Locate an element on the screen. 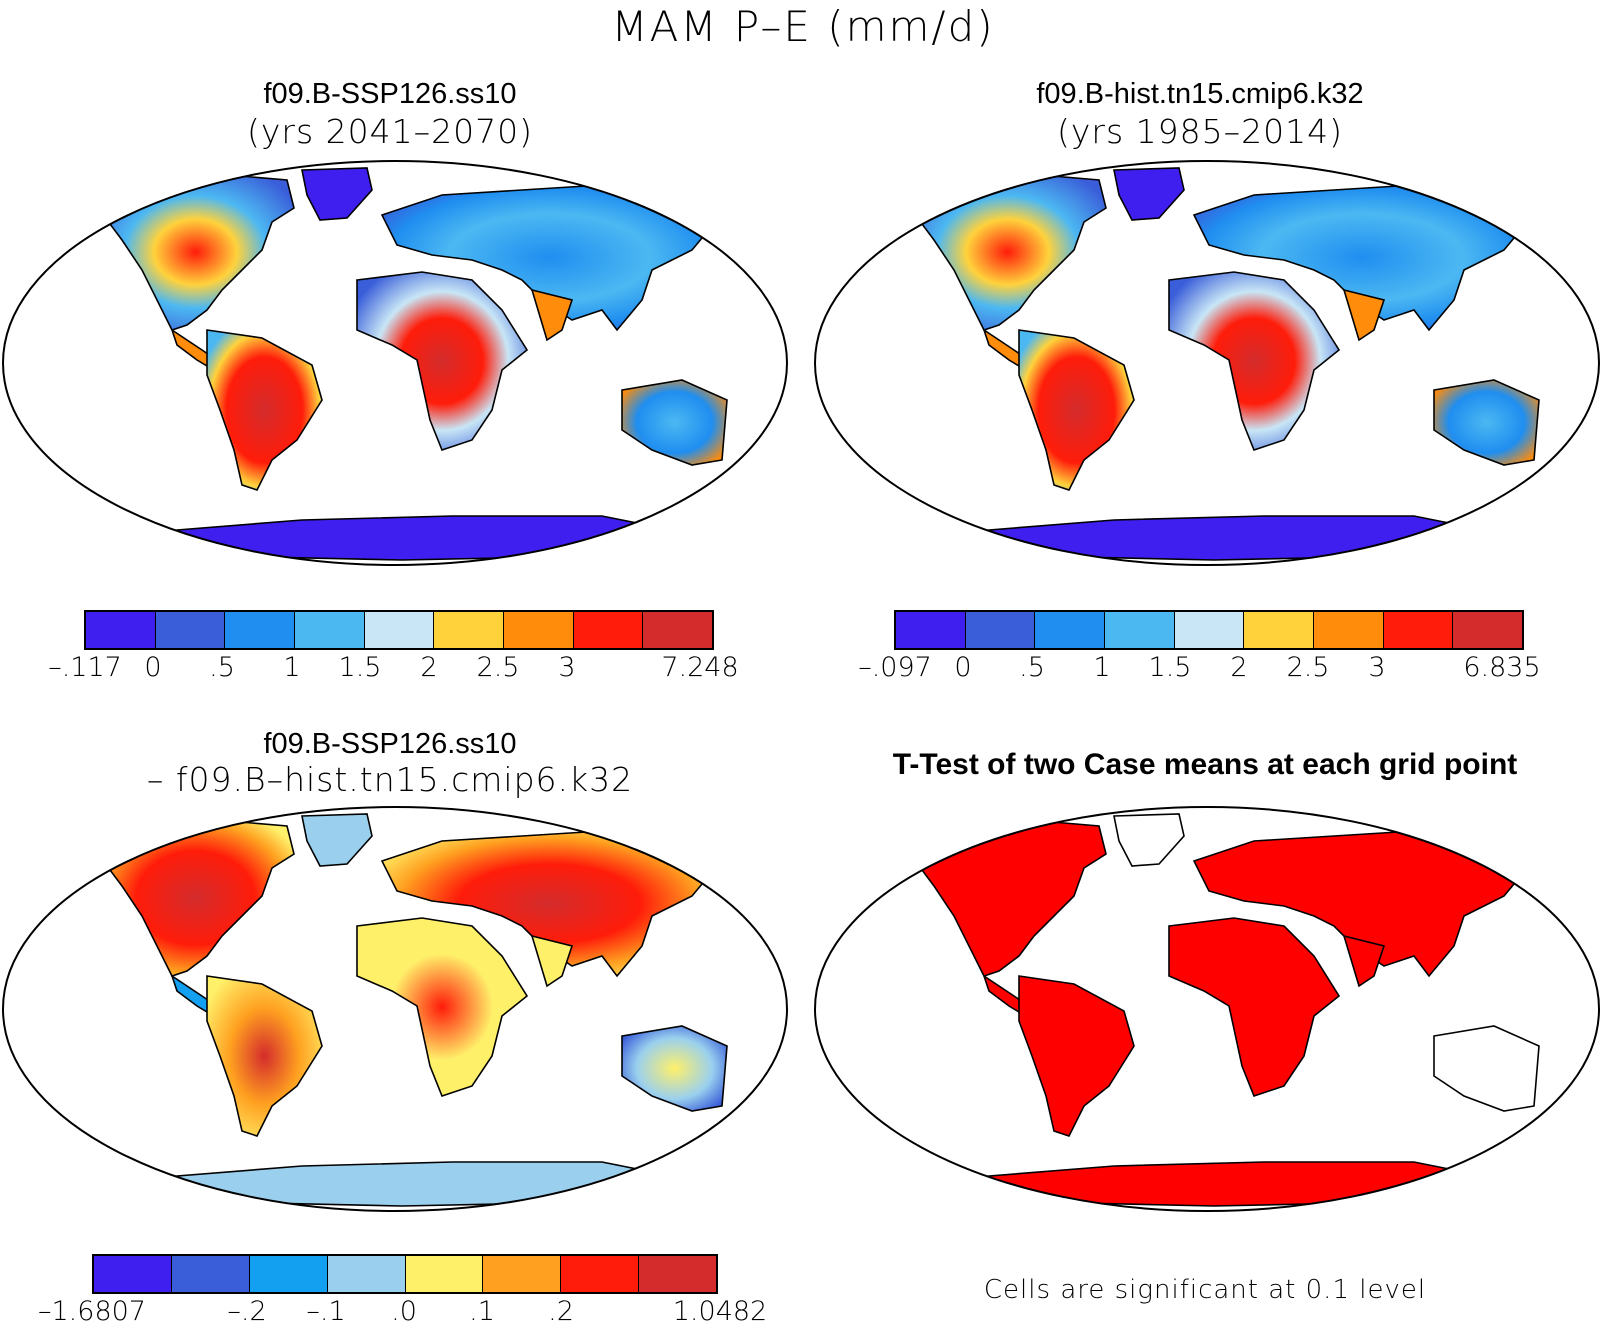  map-diff-map-border is located at coordinates (395, 1009).